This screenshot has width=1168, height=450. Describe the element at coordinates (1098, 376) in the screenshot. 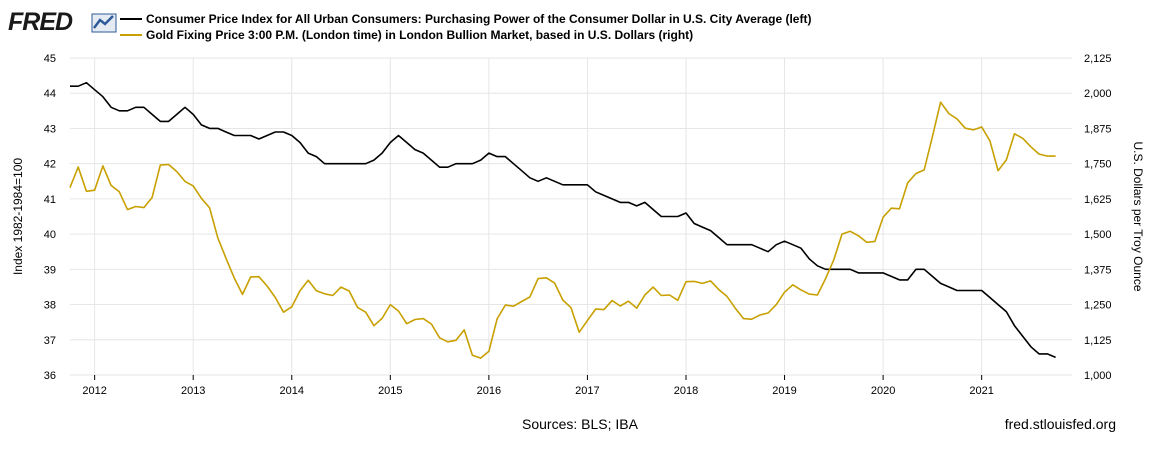

I see `y-right-tick-label: 1,000` at that location.